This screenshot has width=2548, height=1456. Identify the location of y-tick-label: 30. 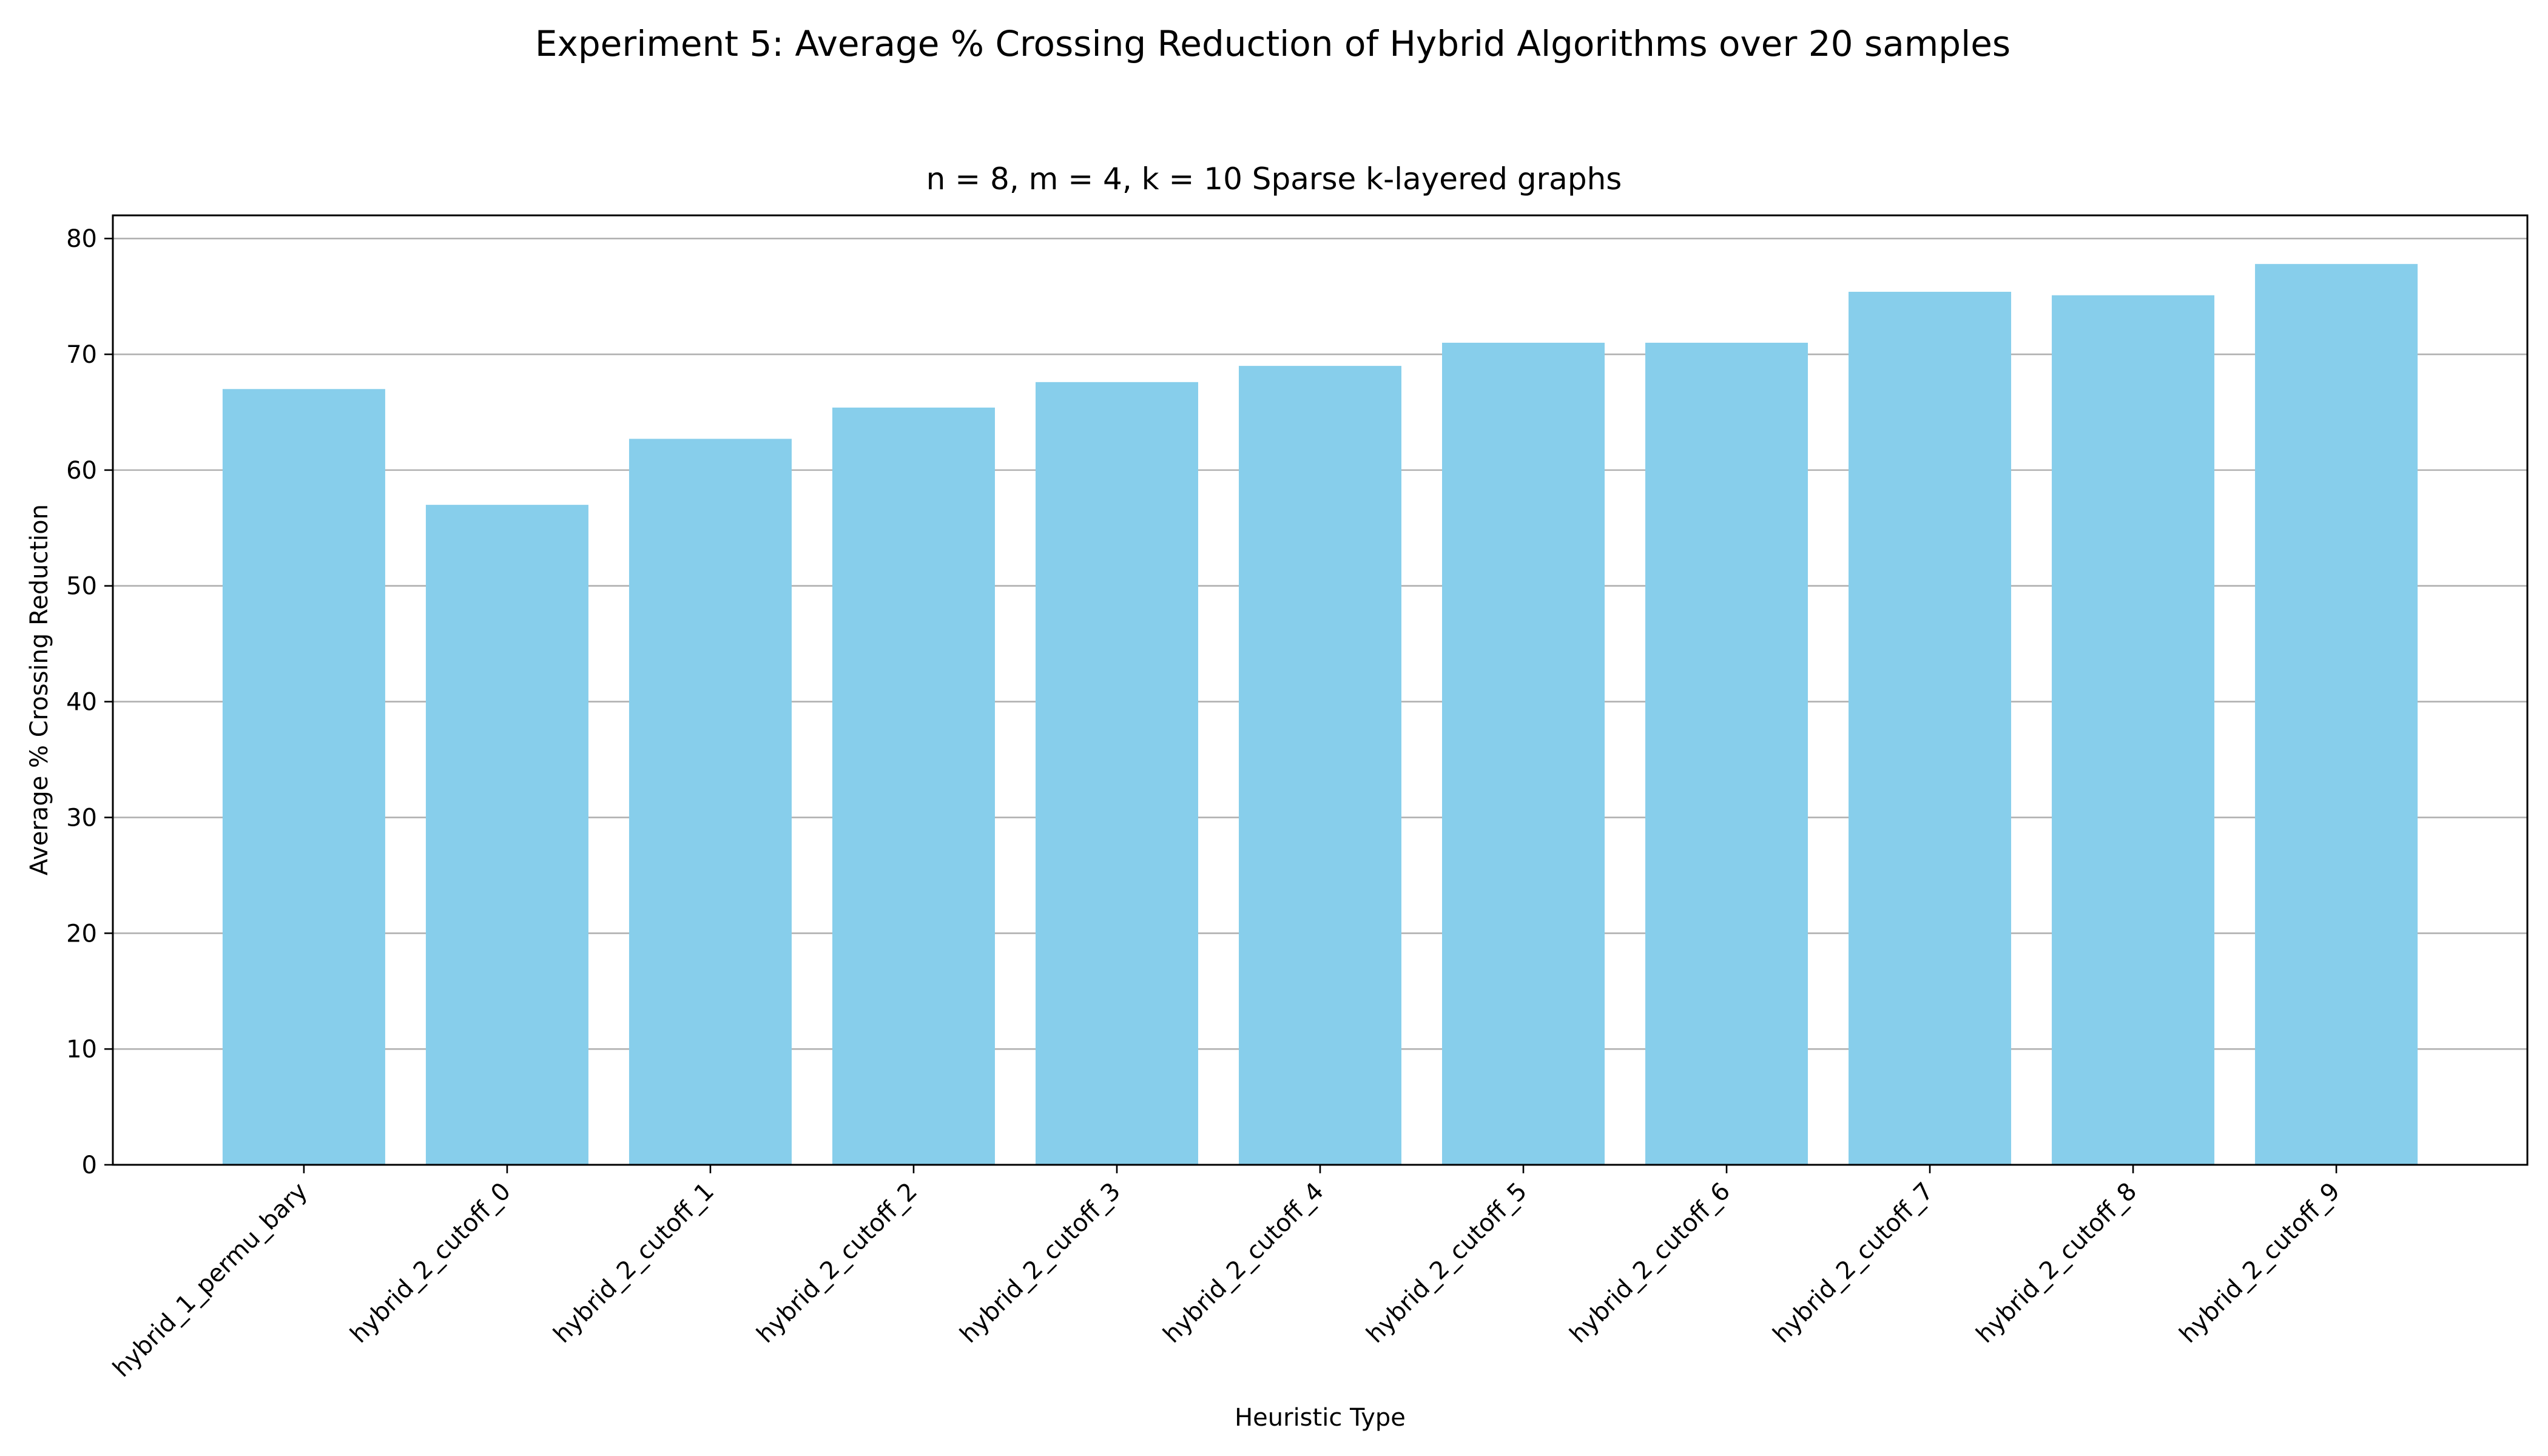
(81, 818).